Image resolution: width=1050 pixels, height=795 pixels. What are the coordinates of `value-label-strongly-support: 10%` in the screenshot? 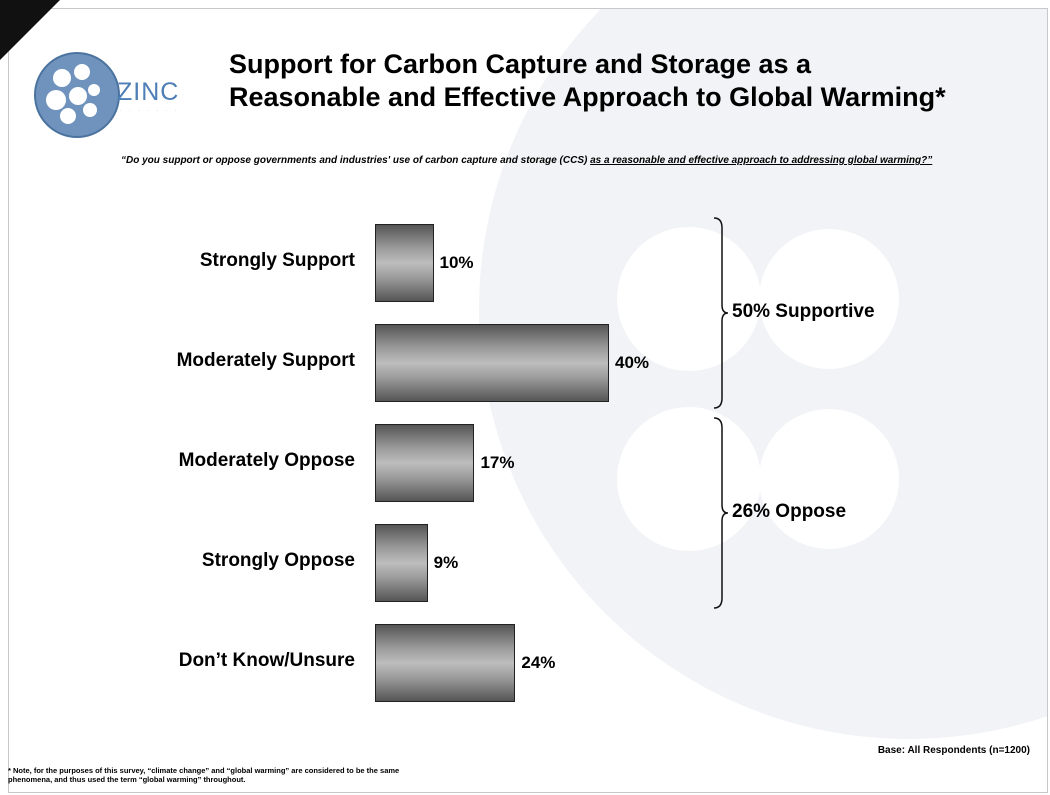 It's located at (456, 262).